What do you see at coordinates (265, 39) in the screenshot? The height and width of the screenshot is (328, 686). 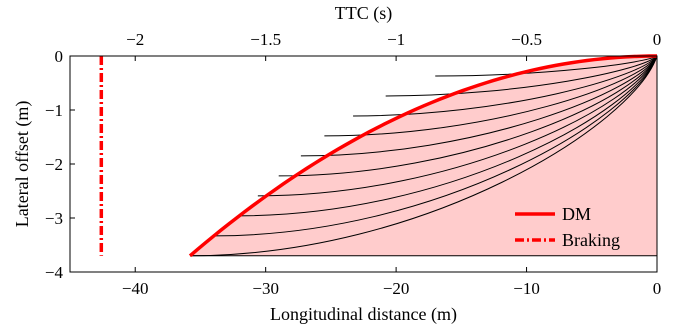 I see `top-tick-label-2: −1.5` at bounding box center [265, 39].